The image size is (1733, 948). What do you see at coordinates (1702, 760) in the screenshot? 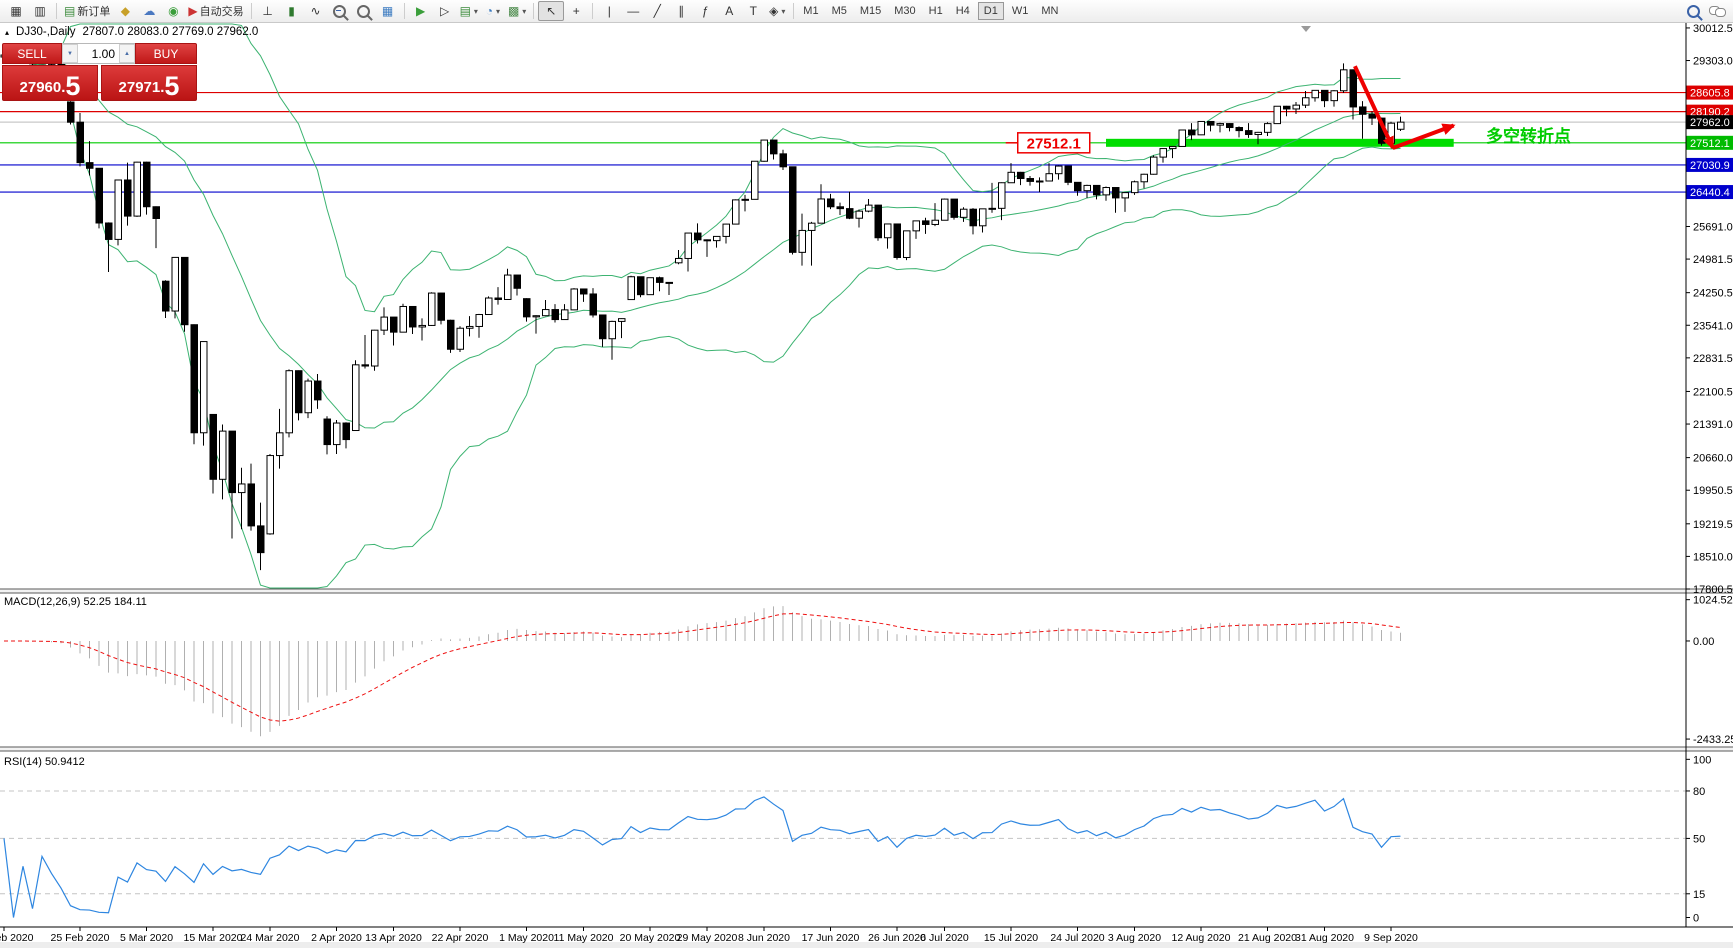
I see `rsi-tick-label: 100` at bounding box center [1702, 760].